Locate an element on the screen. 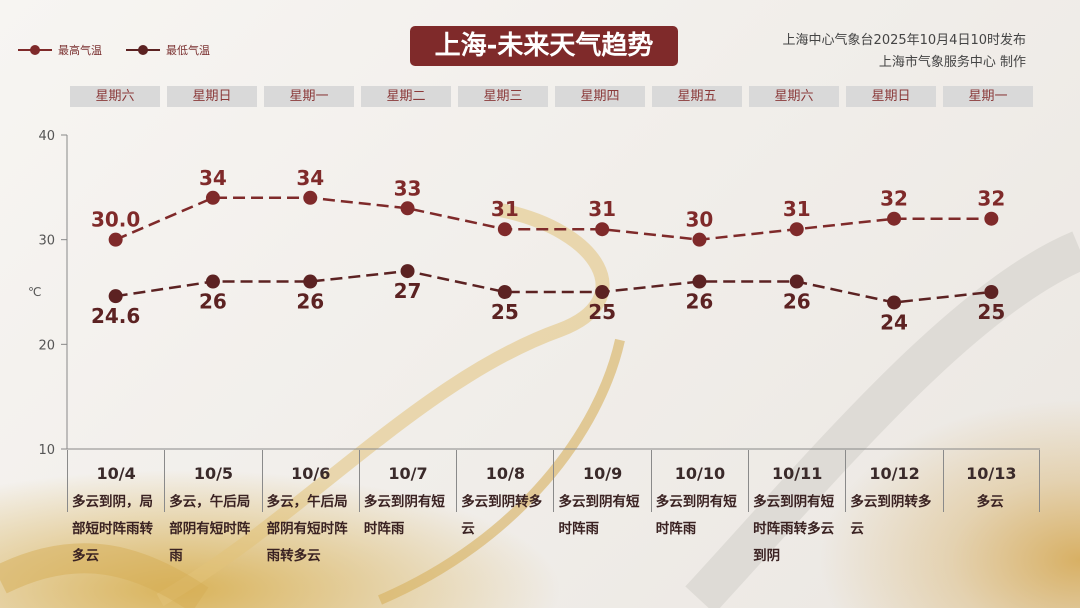 This screenshot has width=1080, height=608. weekday-6: 星期五 is located at coordinates (697, 96).